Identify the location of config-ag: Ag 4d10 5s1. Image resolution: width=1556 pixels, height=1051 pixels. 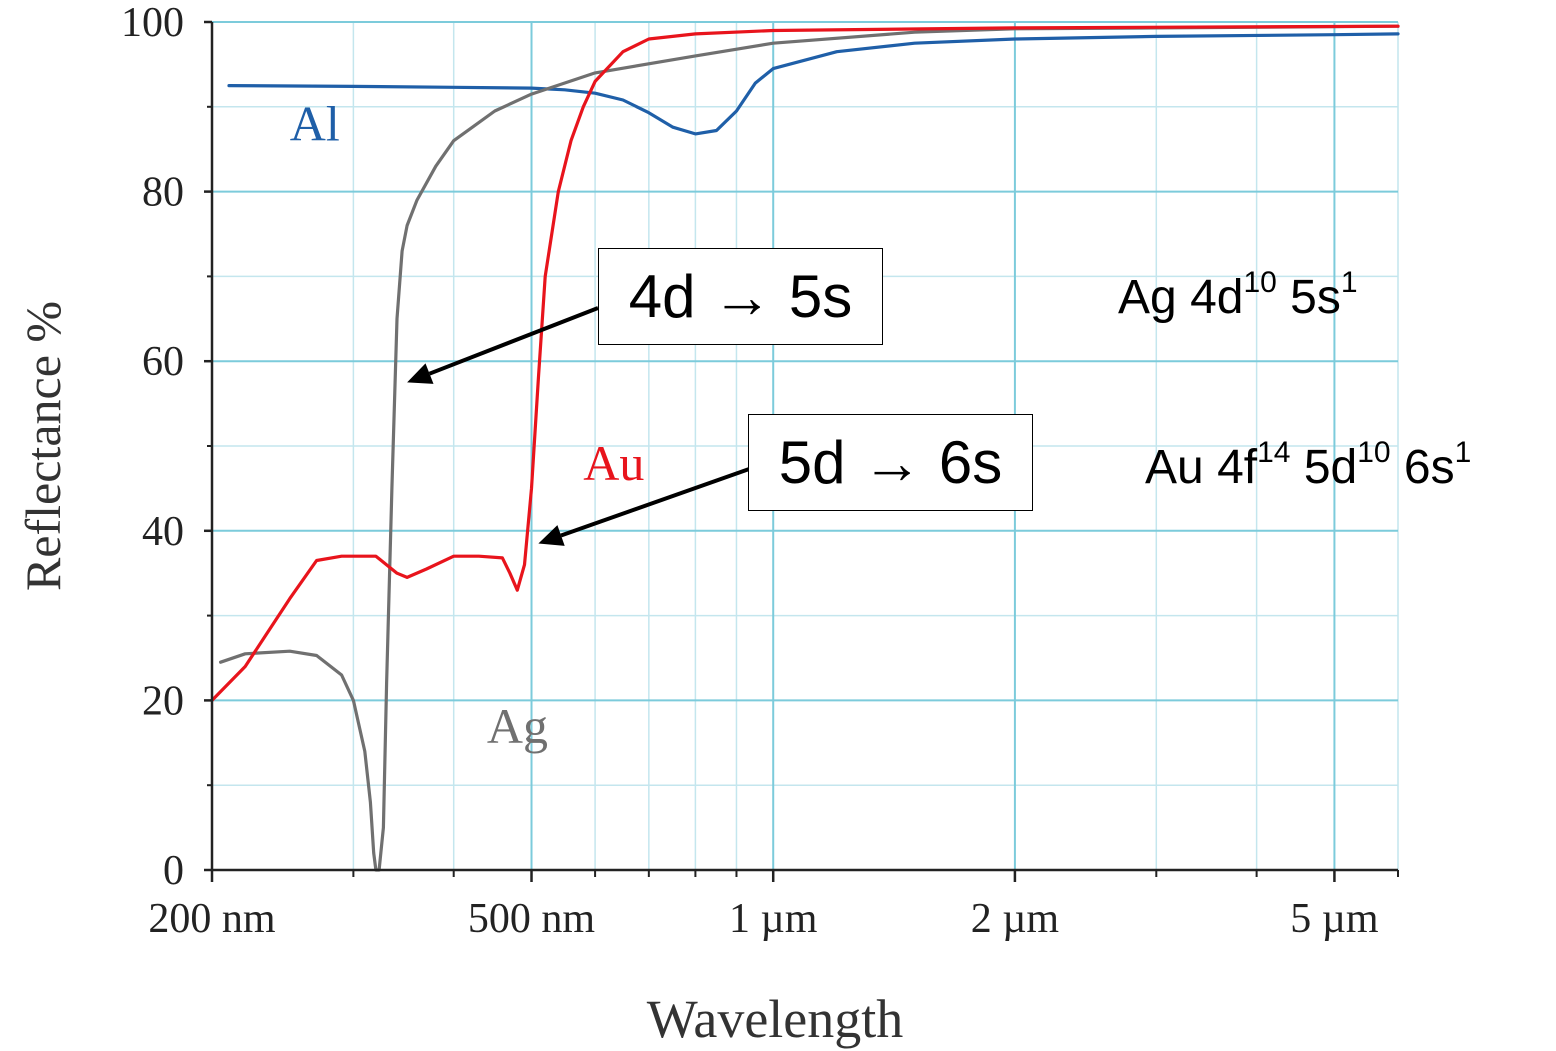
(1238, 297).